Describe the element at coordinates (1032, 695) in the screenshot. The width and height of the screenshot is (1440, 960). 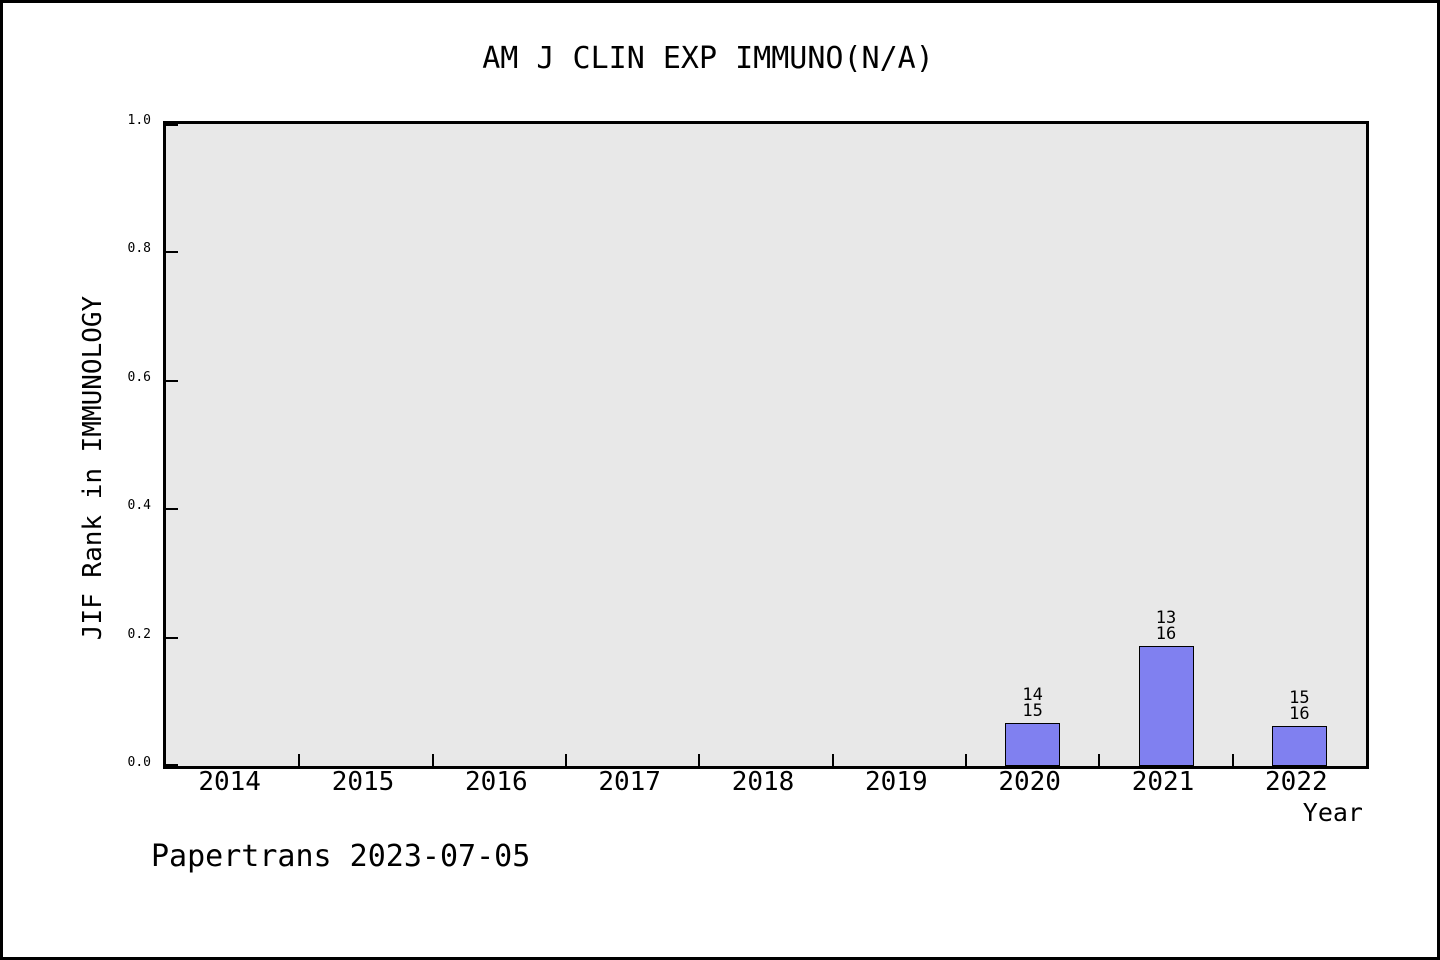
I see `bar-label-line: 14` at that location.